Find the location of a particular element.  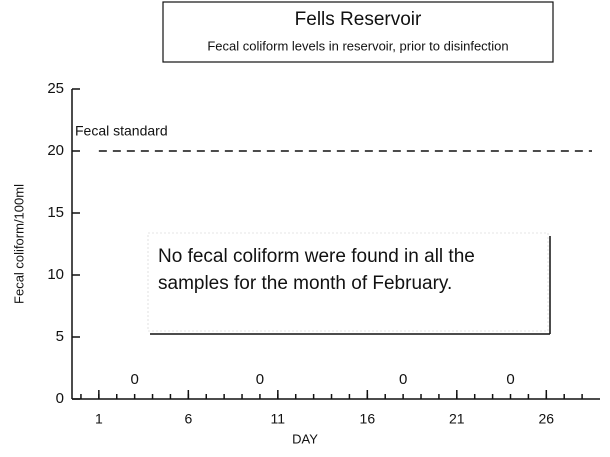

x-tick-label: 21 is located at coordinates (457, 419).